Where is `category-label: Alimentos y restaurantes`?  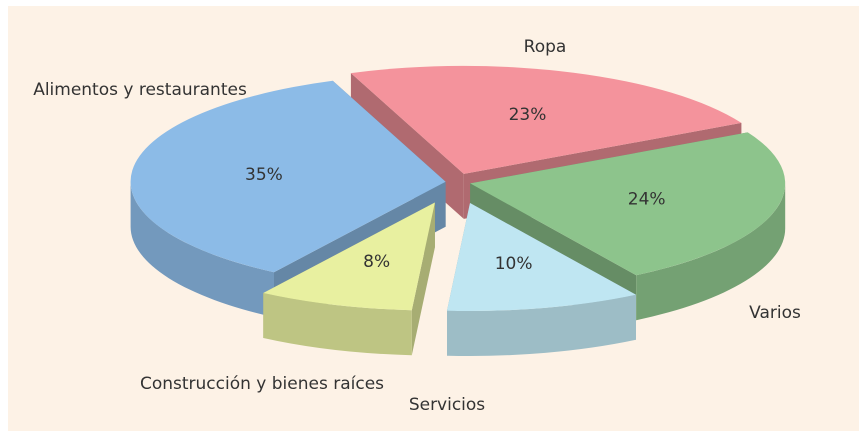 category-label: Alimentos y restaurantes is located at coordinates (140, 90).